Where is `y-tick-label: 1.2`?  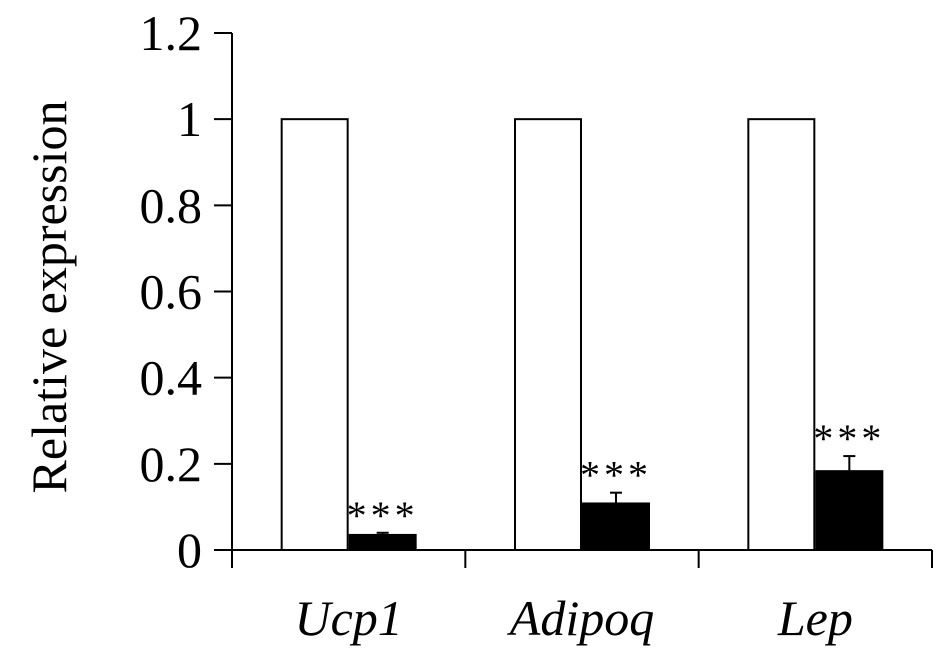 y-tick-label: 1.2 is located at coordinates (171, 33).